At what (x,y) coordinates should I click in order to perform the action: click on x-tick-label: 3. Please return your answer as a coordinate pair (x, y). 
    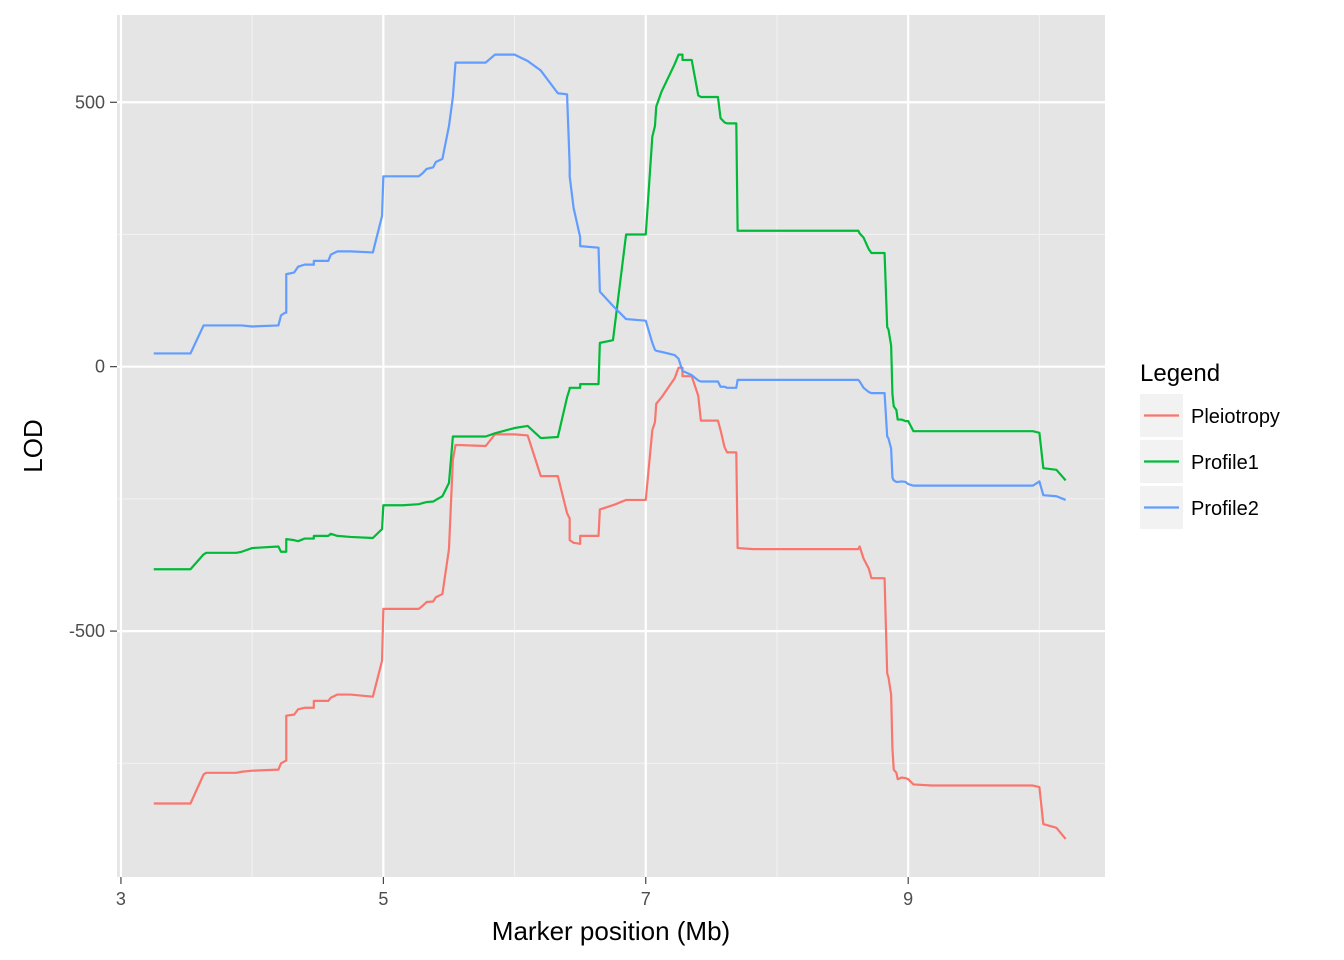
    Looking at the image, I should click on (121, 899).